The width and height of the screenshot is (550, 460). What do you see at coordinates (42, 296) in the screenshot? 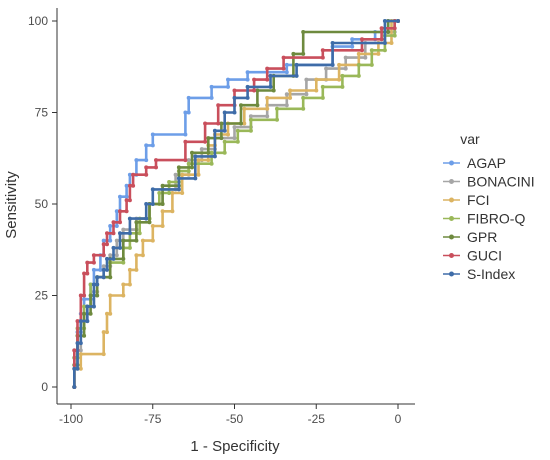
I see `y-tick-label: 25` at bounding box center [42, 296].